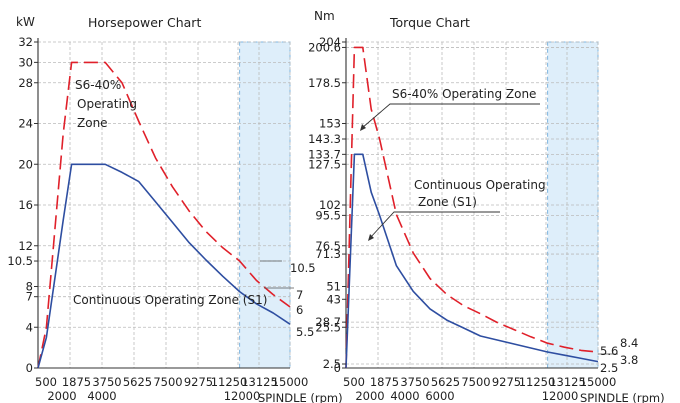 The height and width of the screenshot is (403, 680). What do you see at coordinates (299, 310) in the screenshot?
I see `hp-end-label-3: 6` at bounding box center [299, 310].